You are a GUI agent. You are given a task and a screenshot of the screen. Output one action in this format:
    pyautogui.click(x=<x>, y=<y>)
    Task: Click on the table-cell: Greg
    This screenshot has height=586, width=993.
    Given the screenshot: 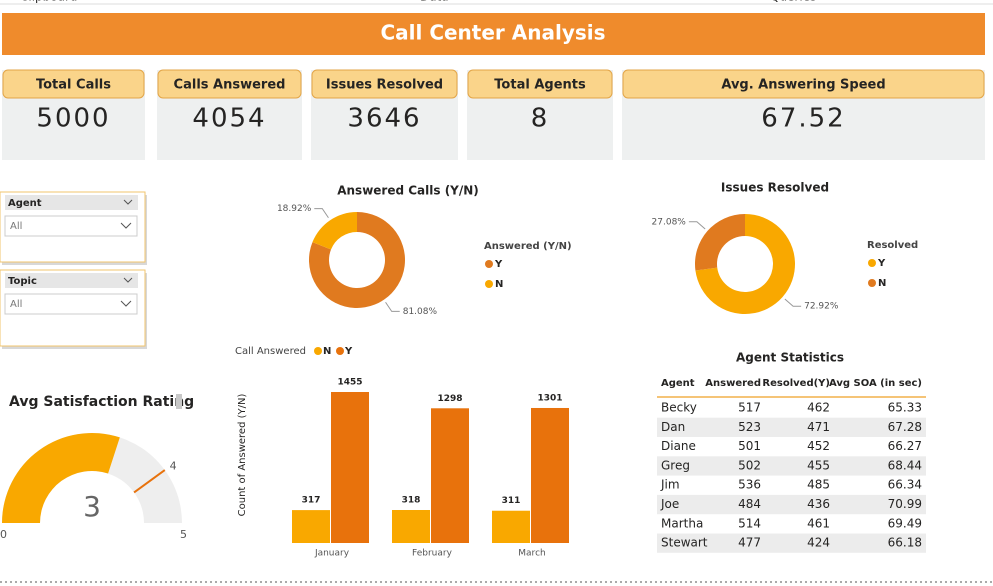 What is the action you would take?
    pyautogui.click(x=675, y=465)
    